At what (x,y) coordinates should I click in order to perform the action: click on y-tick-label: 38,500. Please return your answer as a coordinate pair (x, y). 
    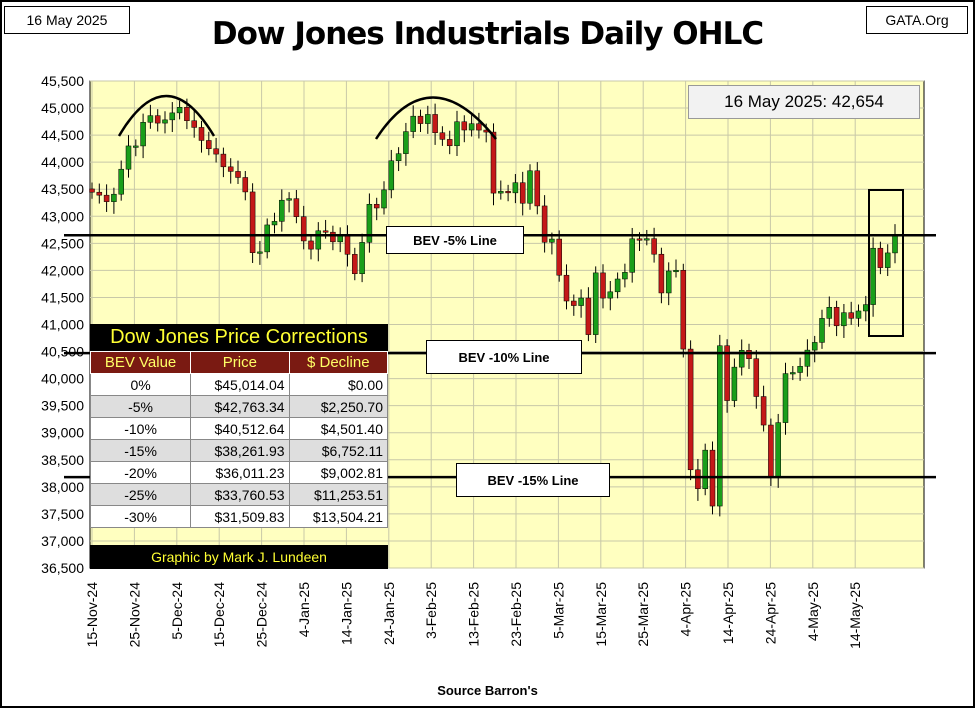
    Looking at the image, I should click on (62, 460).